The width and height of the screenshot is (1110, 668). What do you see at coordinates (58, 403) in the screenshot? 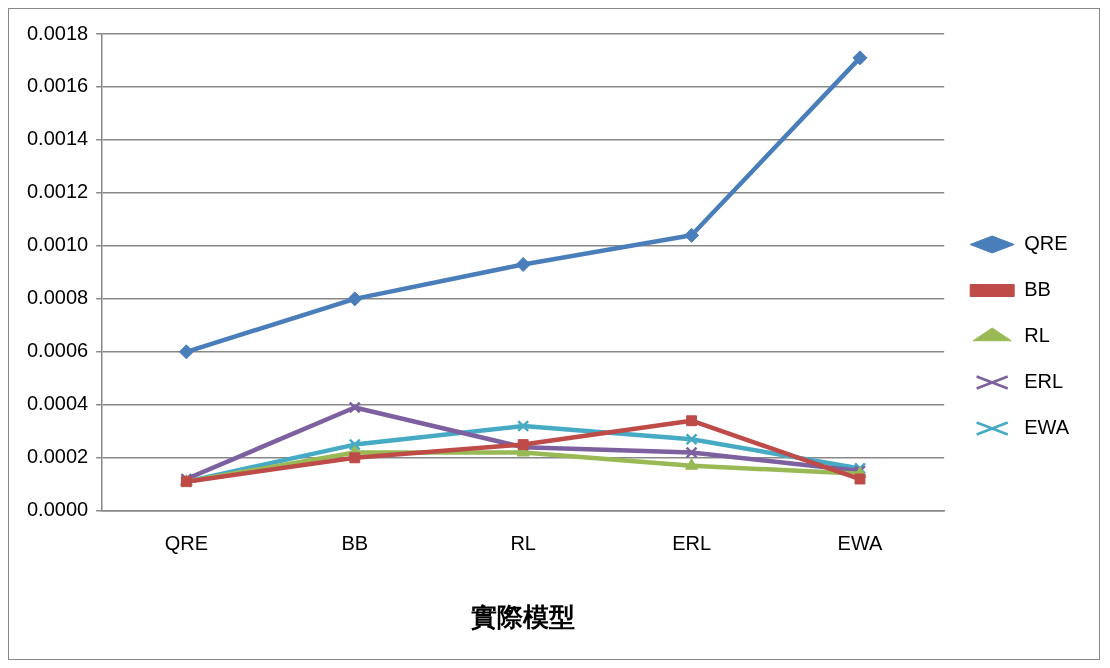
I see `y-tick-label: 0.0004` at bounding box center [58, 403].